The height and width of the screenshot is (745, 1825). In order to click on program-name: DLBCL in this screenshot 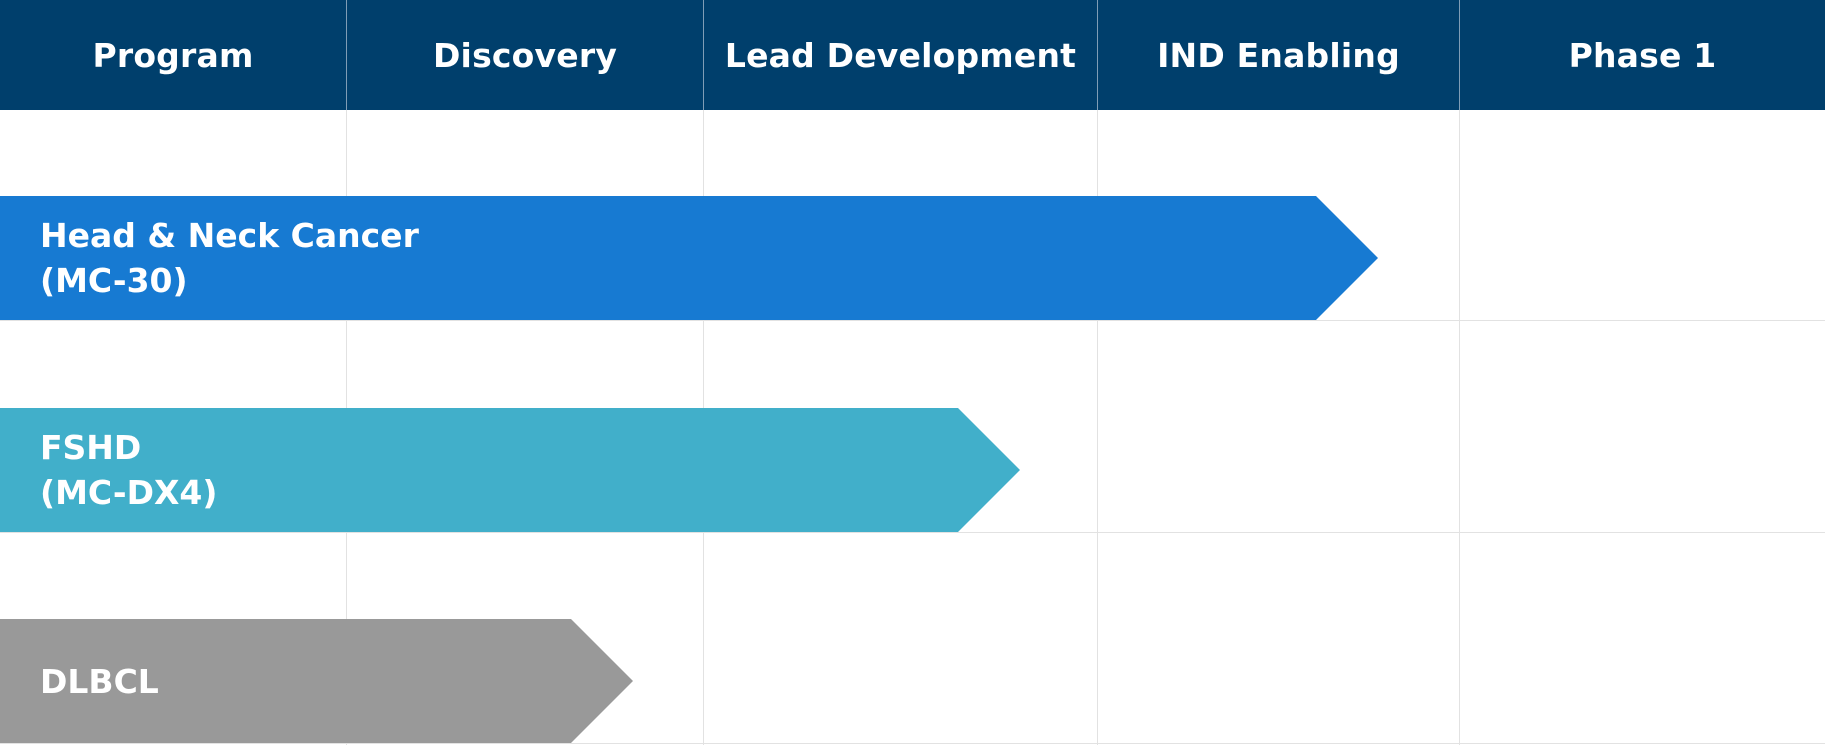, I will do `click(99, 681)`.